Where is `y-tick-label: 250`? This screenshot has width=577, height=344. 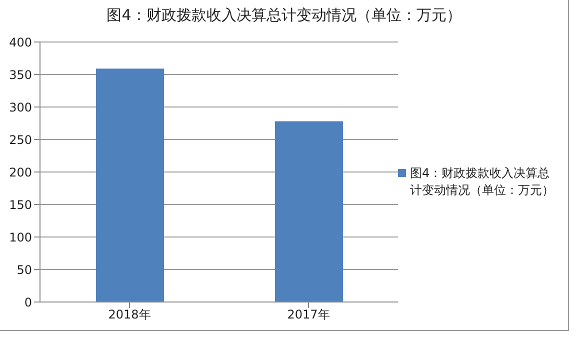
y-tick-label: 250 is located at coordinates (20, 139).